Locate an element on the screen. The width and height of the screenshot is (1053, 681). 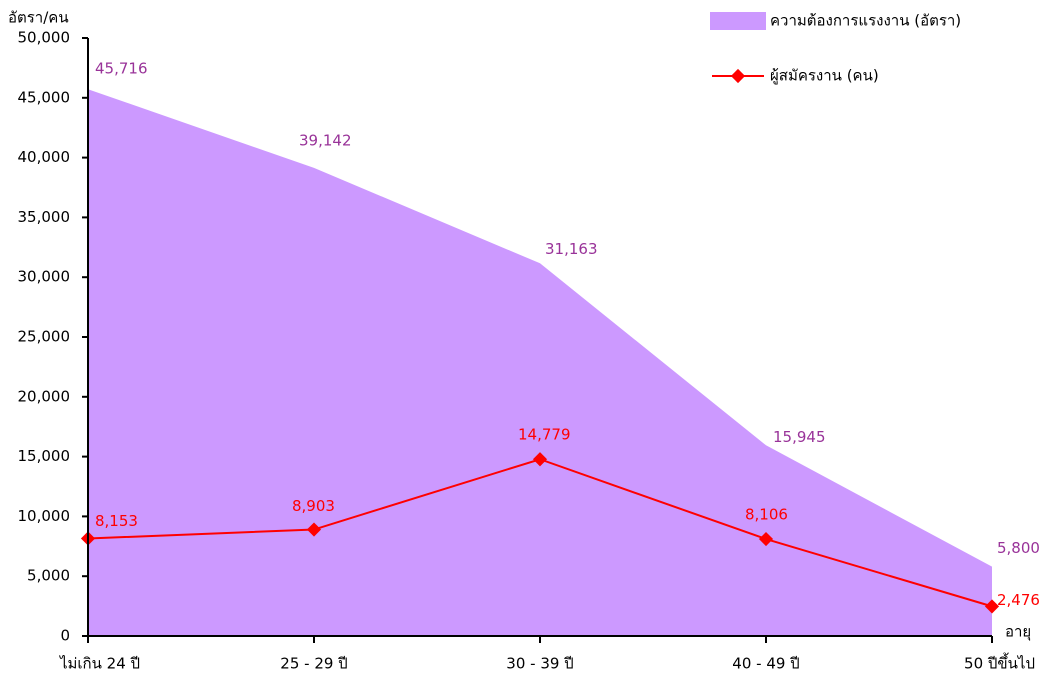
data-label: 45,716 is located at coordinates (121, 69).